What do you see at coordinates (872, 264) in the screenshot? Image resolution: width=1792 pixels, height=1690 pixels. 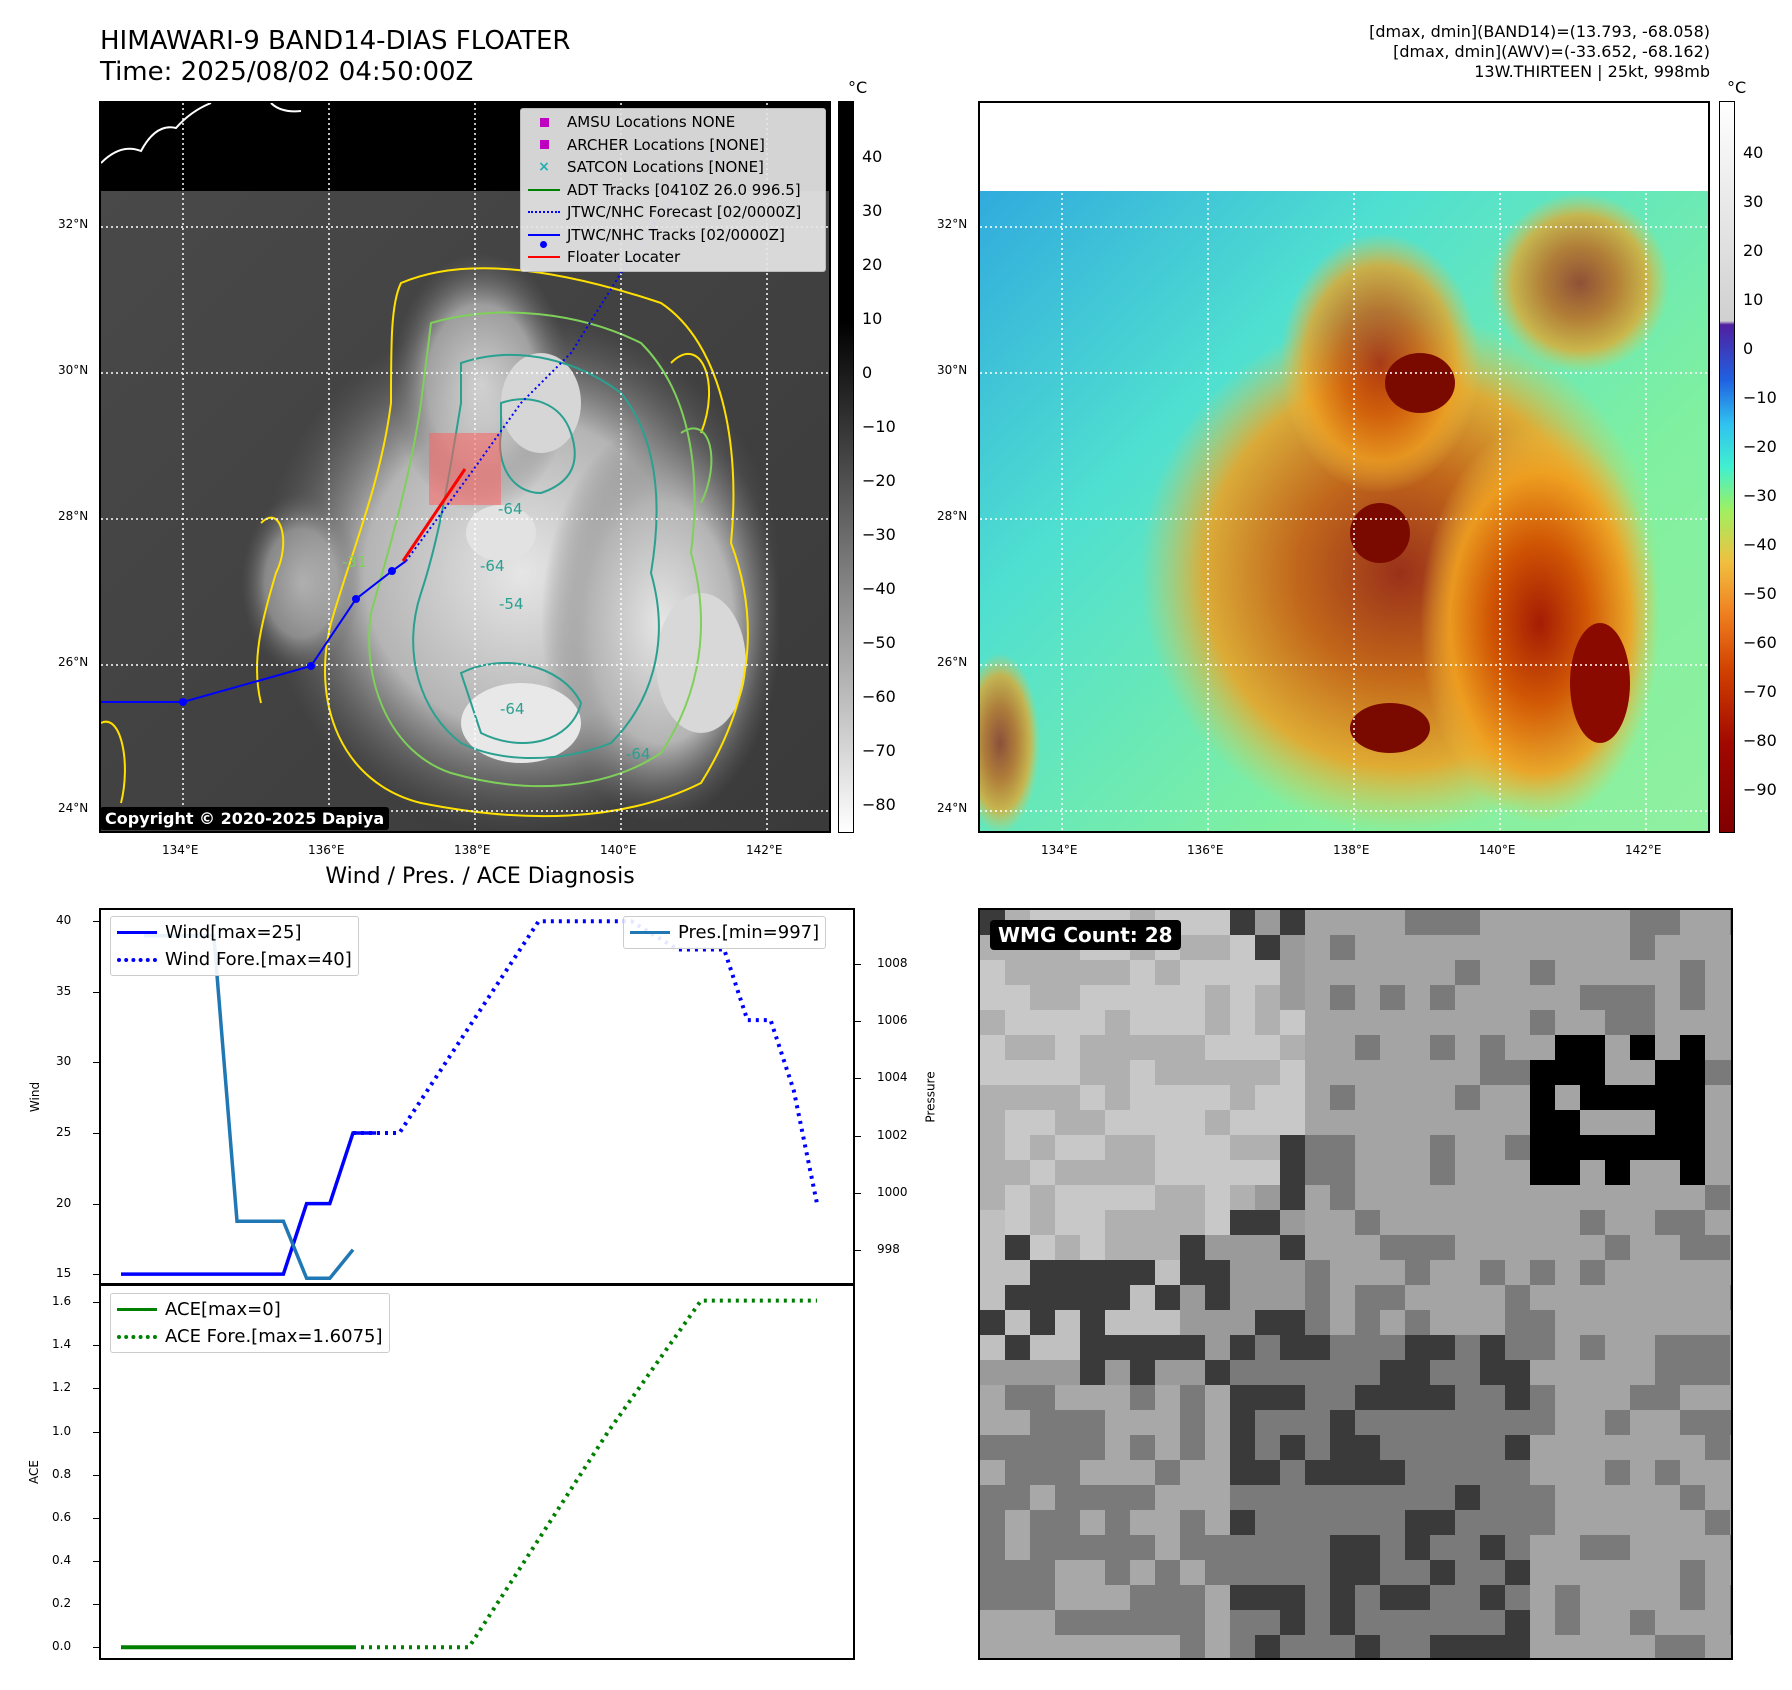 I see `colorbar-left-tick: 20` at bounding box center [872, 264].